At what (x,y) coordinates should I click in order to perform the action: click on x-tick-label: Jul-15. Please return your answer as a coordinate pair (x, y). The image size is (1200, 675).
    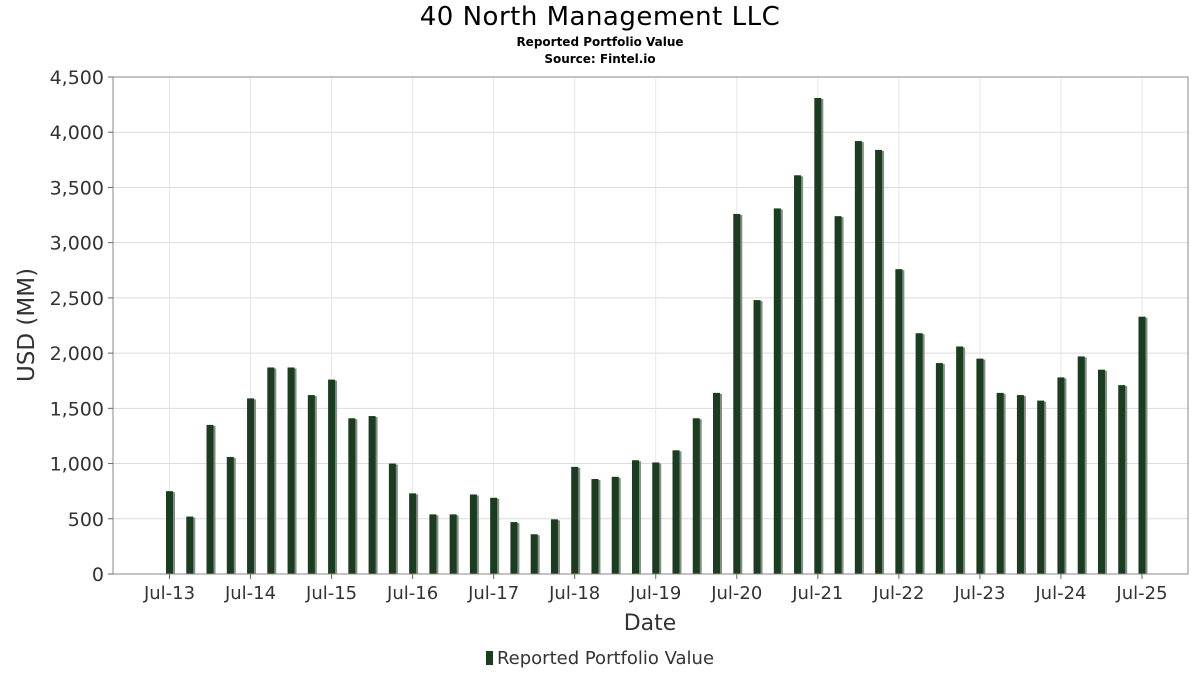
    Looking at the image, I should click on (331, 593).